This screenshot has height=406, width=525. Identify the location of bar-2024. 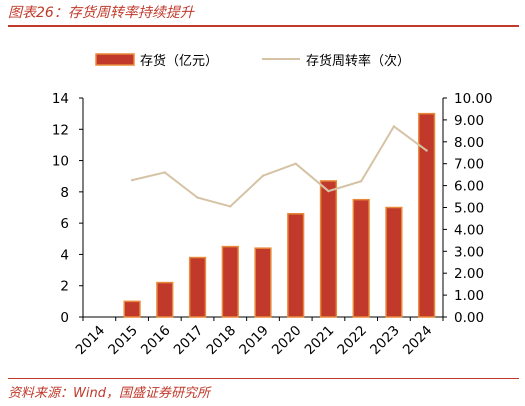
(427, 215).